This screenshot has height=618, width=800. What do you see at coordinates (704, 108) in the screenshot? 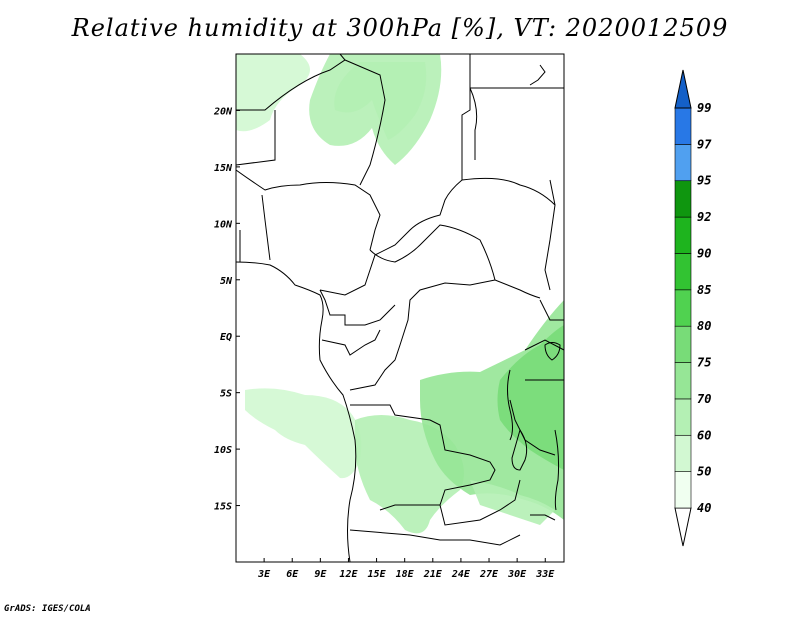
I see `colorbar-label: 99` at bounding box center [704, 108].